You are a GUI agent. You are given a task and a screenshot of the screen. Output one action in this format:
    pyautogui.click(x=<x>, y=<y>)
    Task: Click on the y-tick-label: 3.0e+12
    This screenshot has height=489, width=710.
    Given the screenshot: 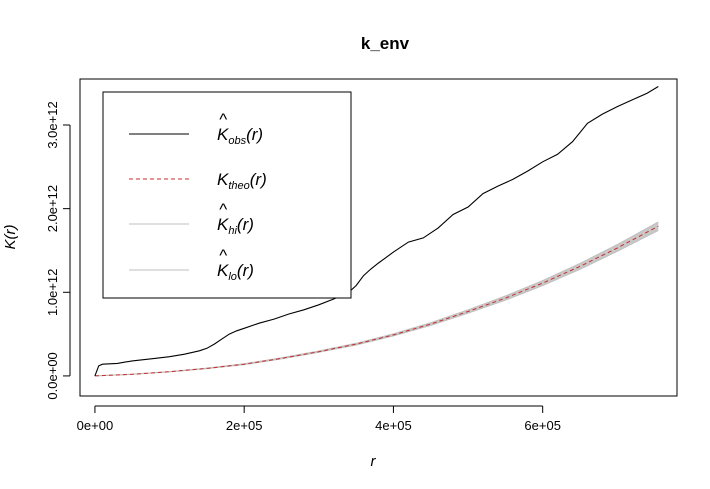 What is the action you would take?
    pyautogui.click(x=52, y=124)
    